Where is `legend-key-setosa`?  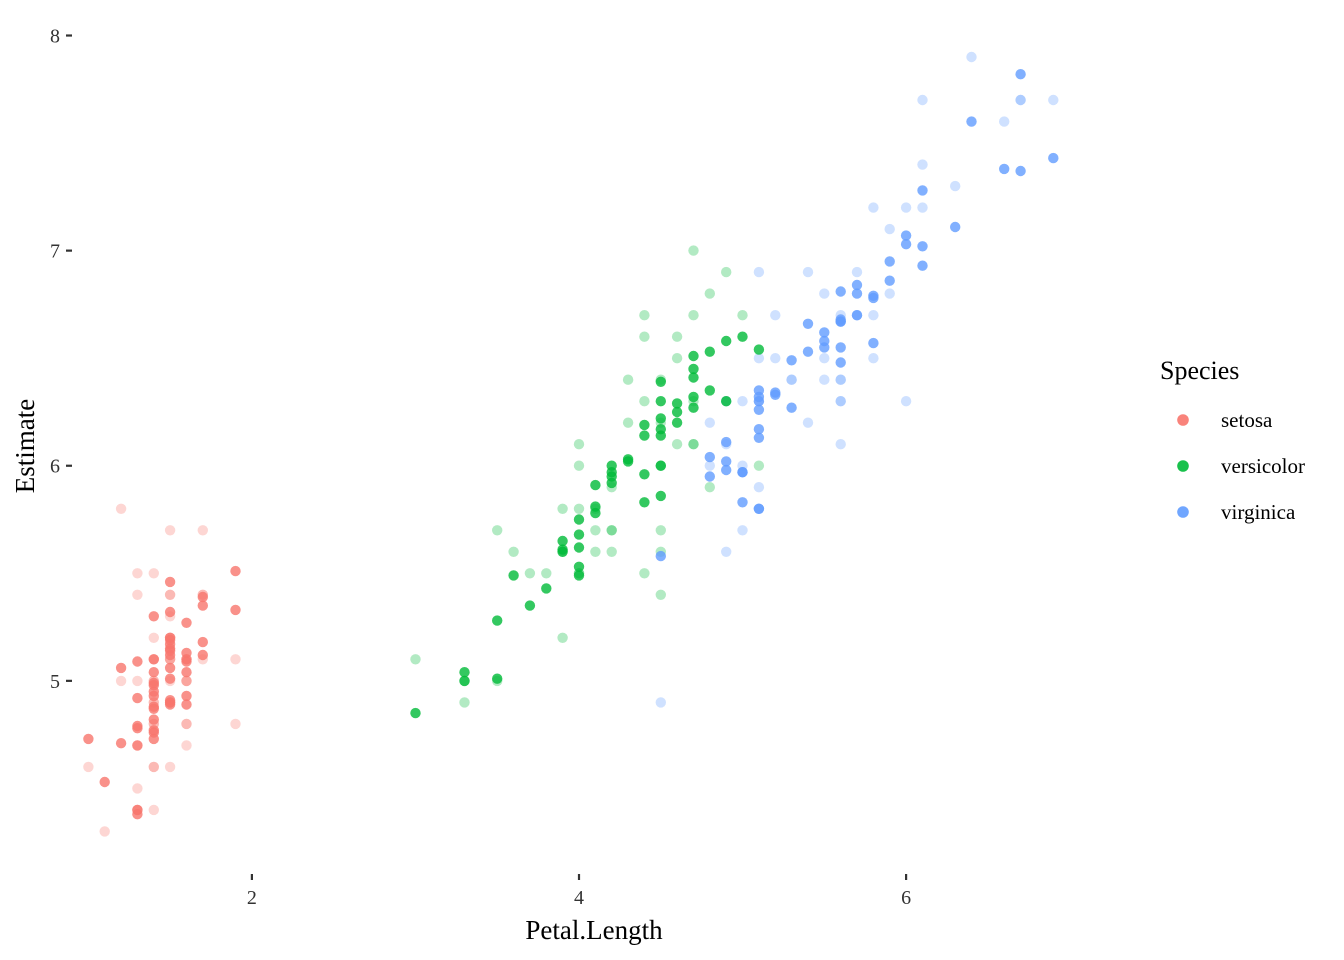
legend-key-setosa is located at coordinates (1183, 420).